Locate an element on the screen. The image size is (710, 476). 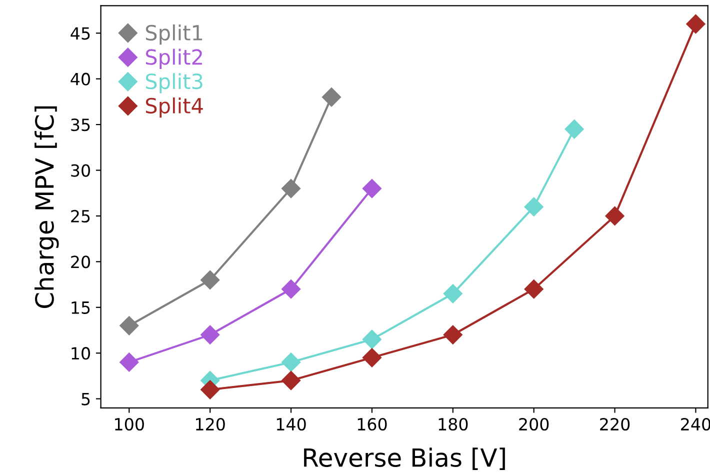
x-tick-label: 120 is located at coordinates (210, 424).